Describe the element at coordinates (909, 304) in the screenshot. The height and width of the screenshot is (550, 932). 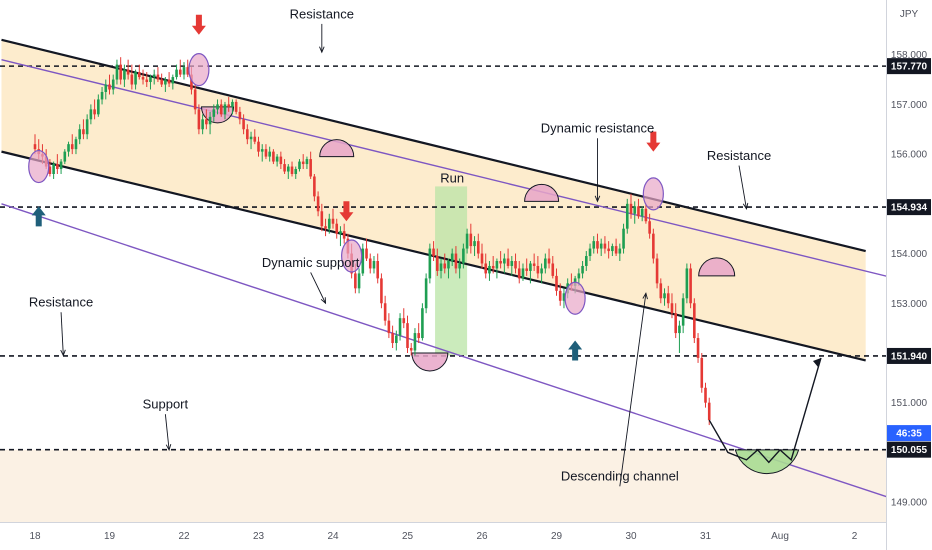
I see `y-tick-label: 153.000` at that location.